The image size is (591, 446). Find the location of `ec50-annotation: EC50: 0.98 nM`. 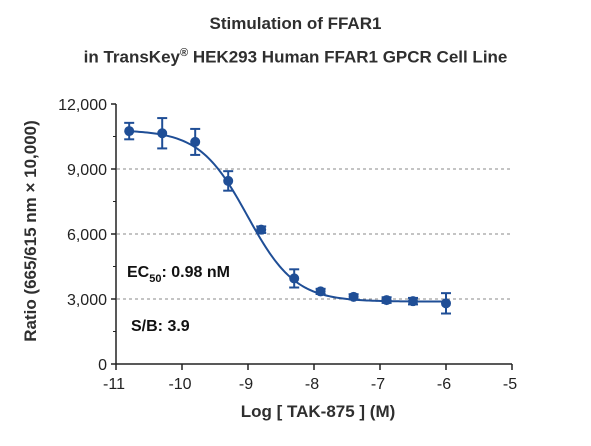

ec50-annotation: EC50: 0.98 nM is located at coordinates (178, 274).